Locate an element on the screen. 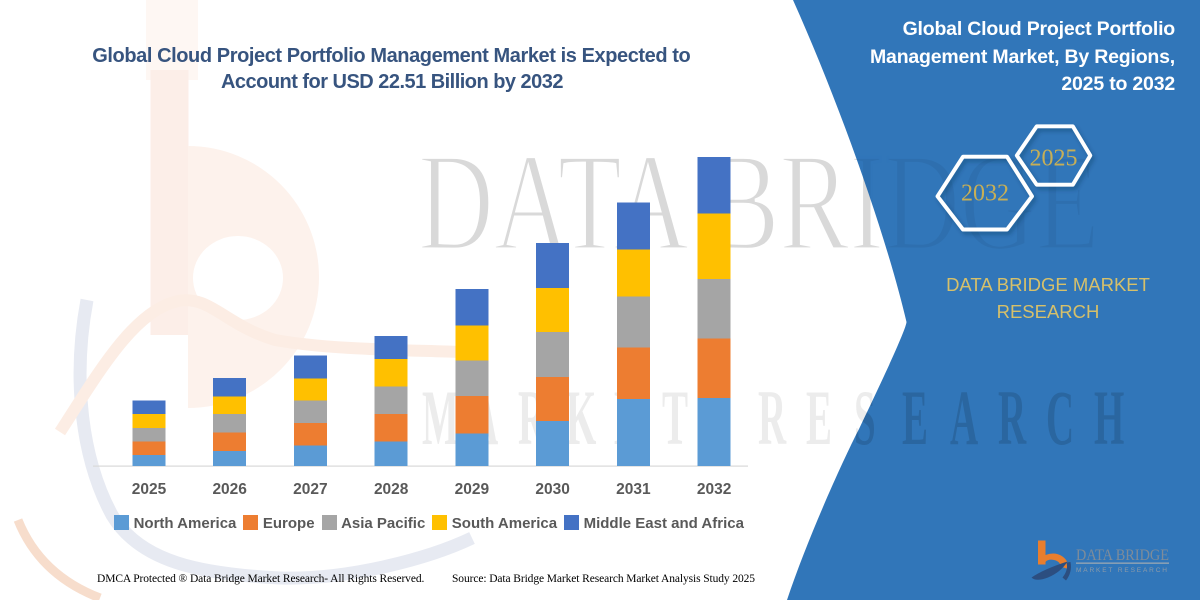 This screenshot has width=1200, height=600. svg-text: A is located at coordinates (964, 419).